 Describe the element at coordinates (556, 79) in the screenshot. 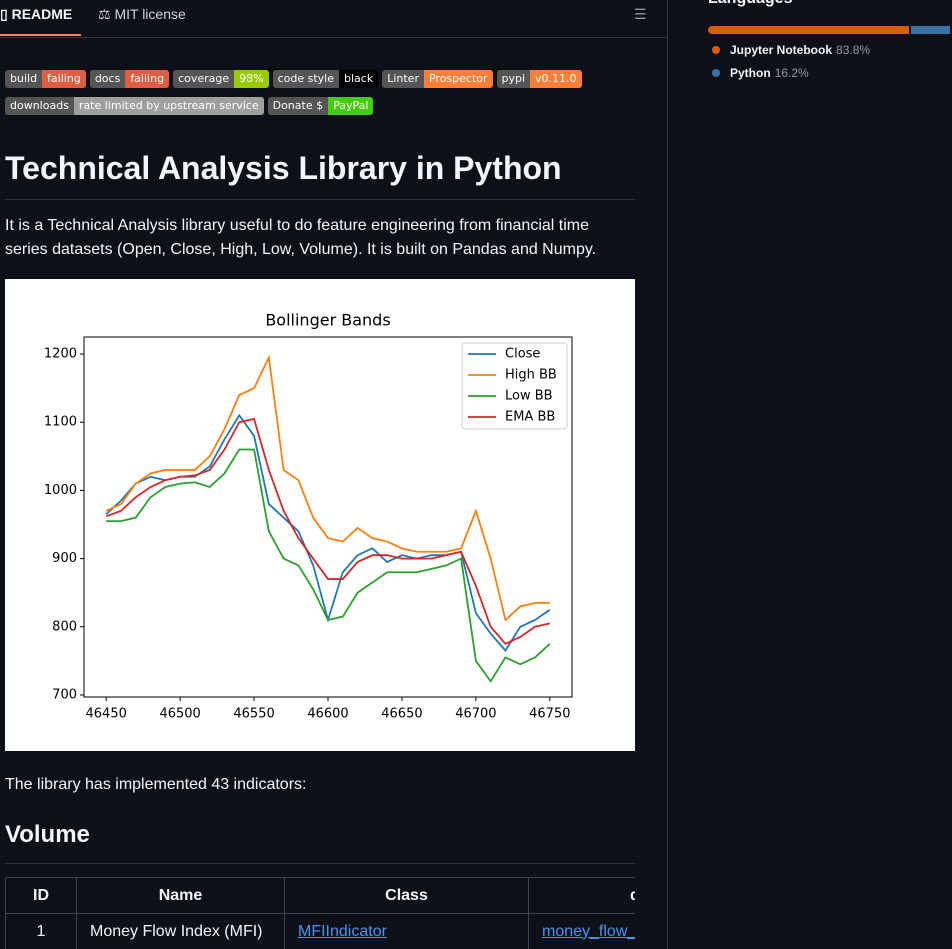

I see `badge-value: v0.11.0` at that location.